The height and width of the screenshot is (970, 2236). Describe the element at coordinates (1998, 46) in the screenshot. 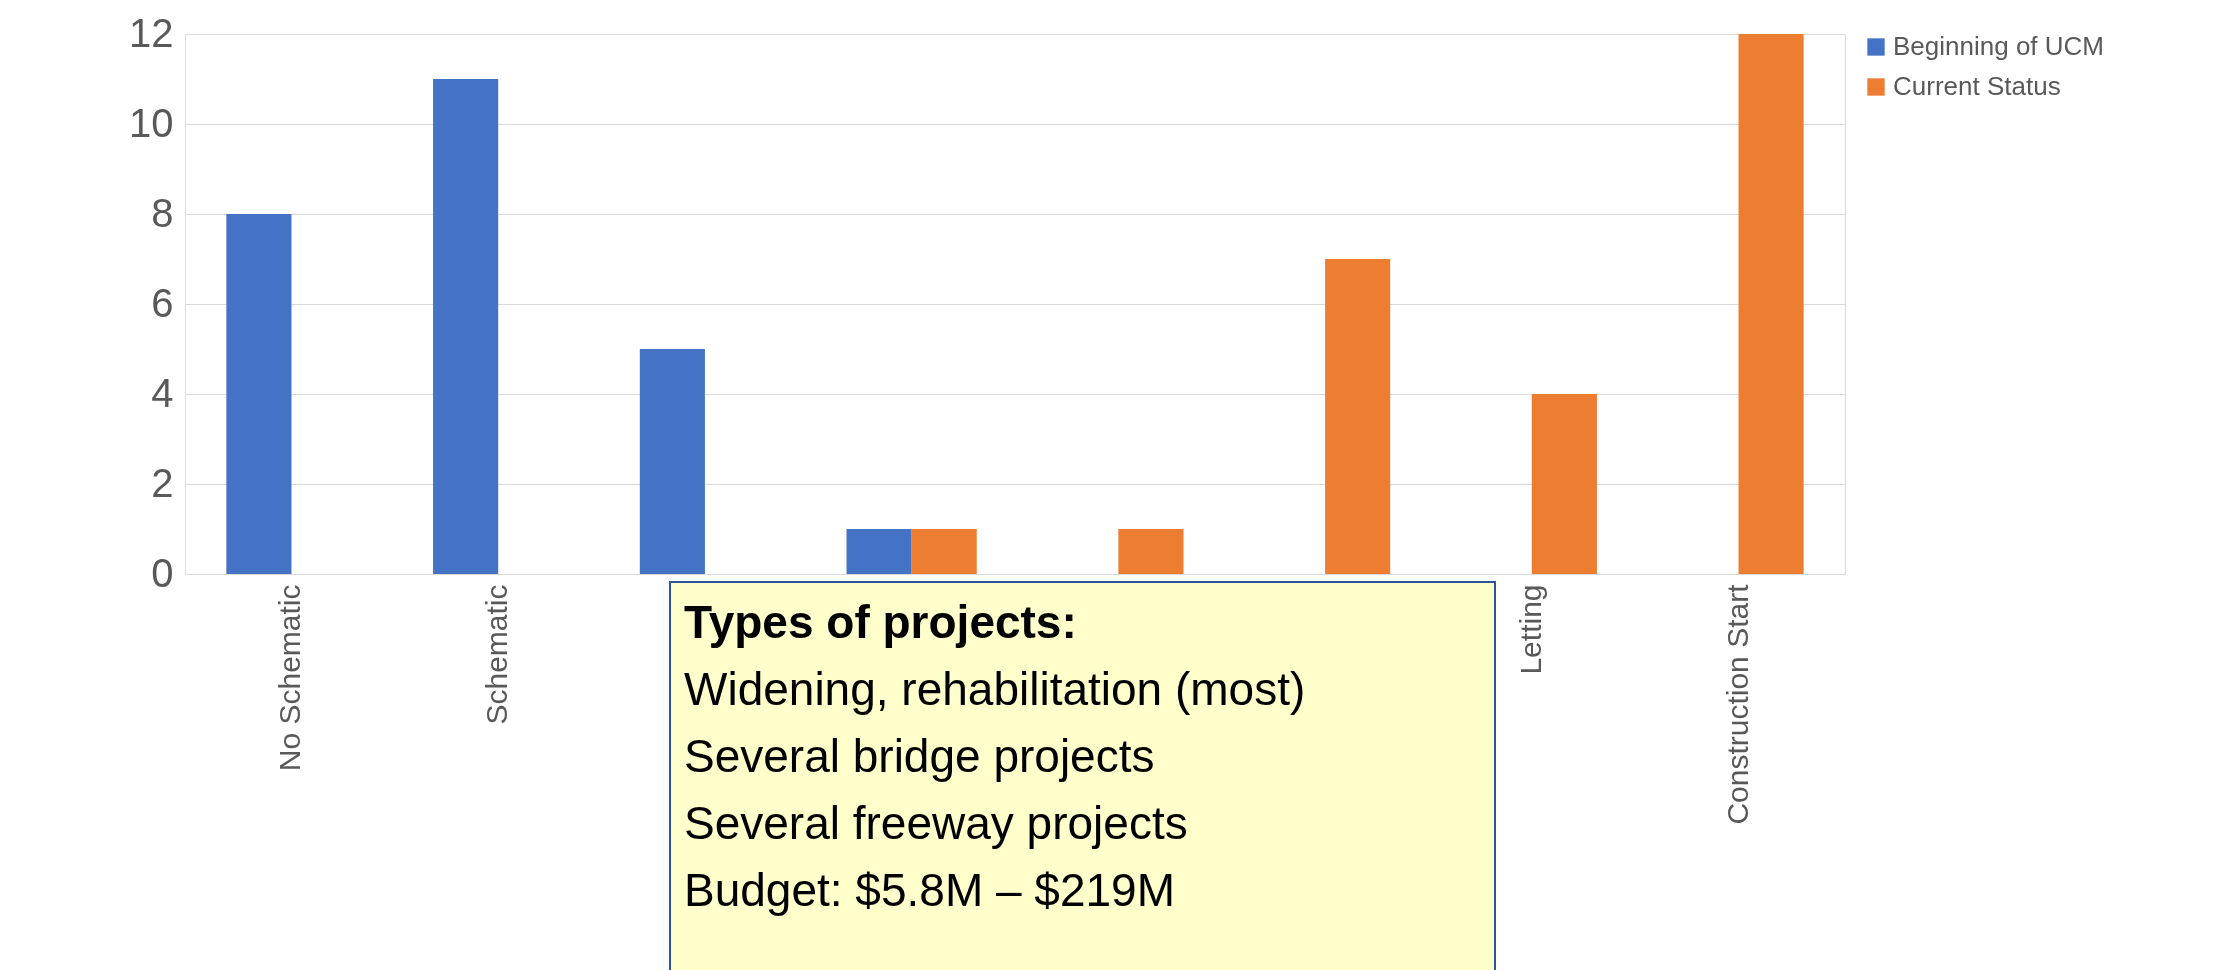

I see `legend-label: Beginning of UCM` at that location.